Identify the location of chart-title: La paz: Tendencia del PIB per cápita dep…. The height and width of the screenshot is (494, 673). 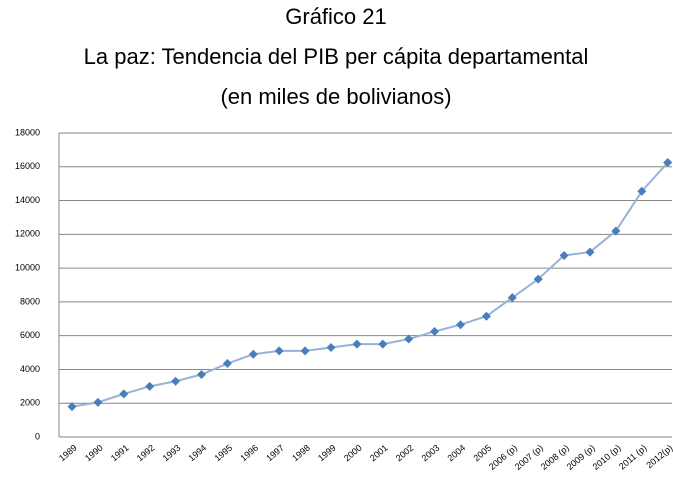
(336, 56).